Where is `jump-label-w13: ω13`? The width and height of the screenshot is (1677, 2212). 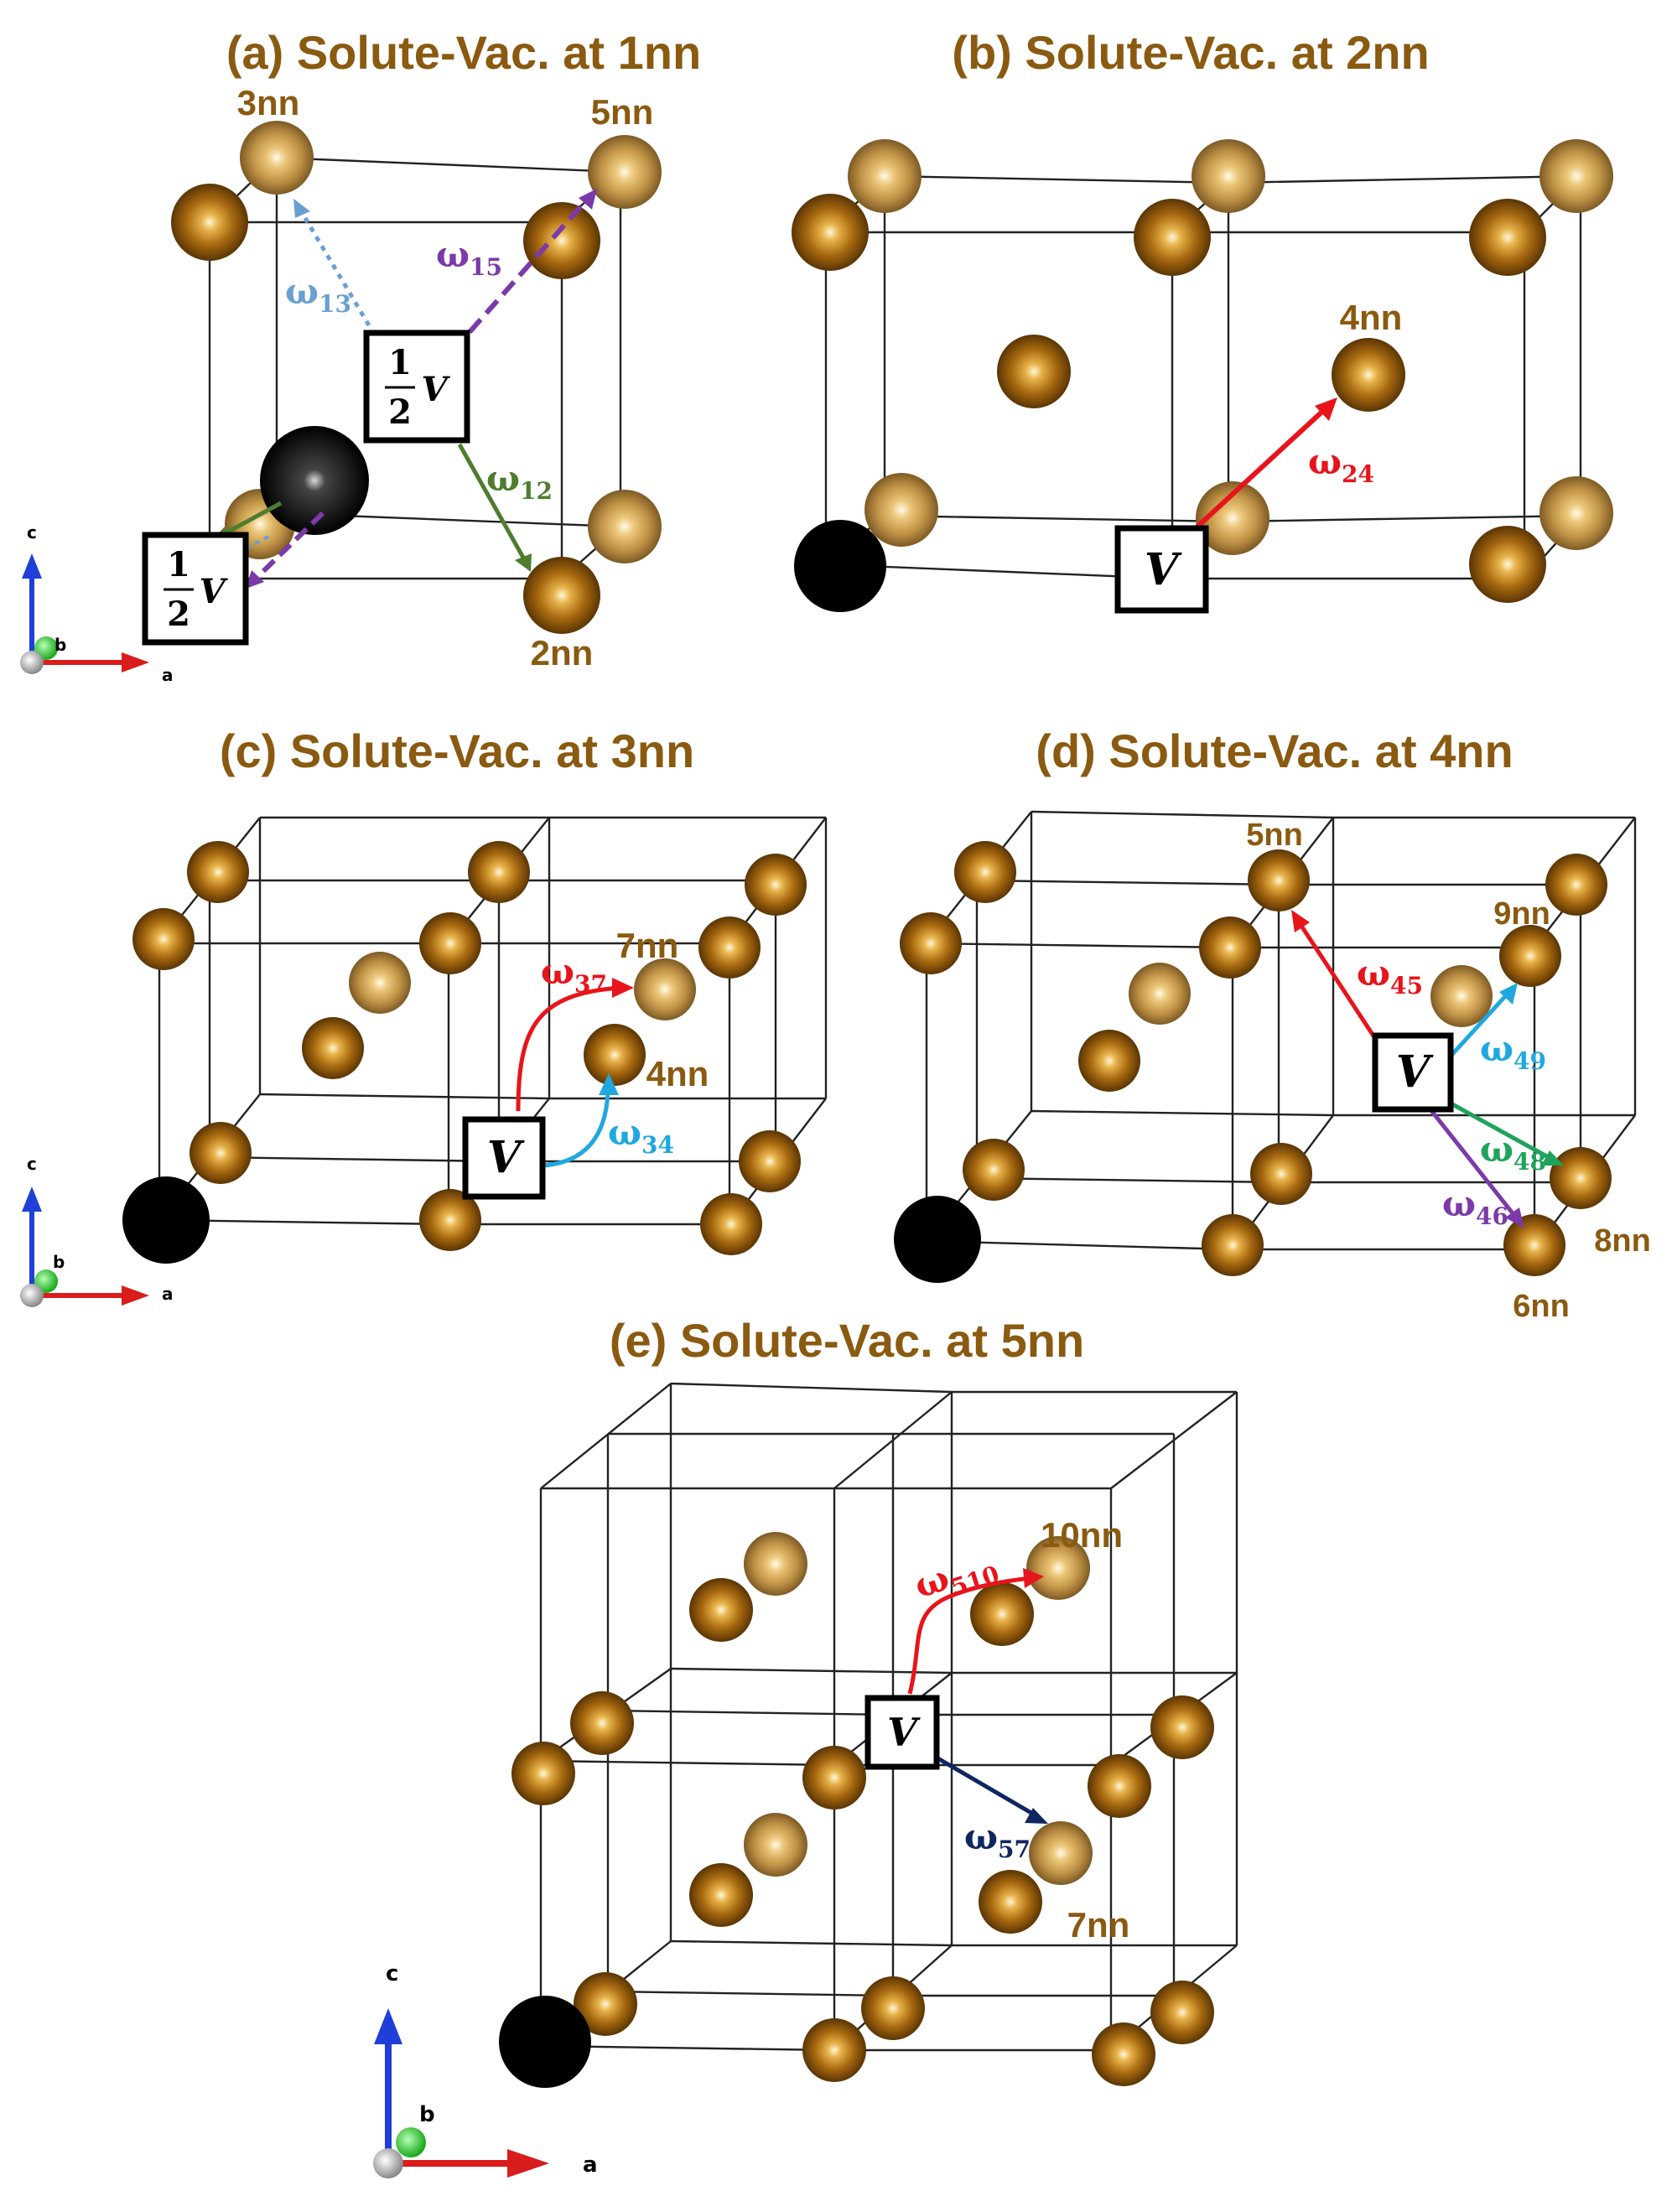 jump-label-w13: ω13 is located at coordinates (318, 294).